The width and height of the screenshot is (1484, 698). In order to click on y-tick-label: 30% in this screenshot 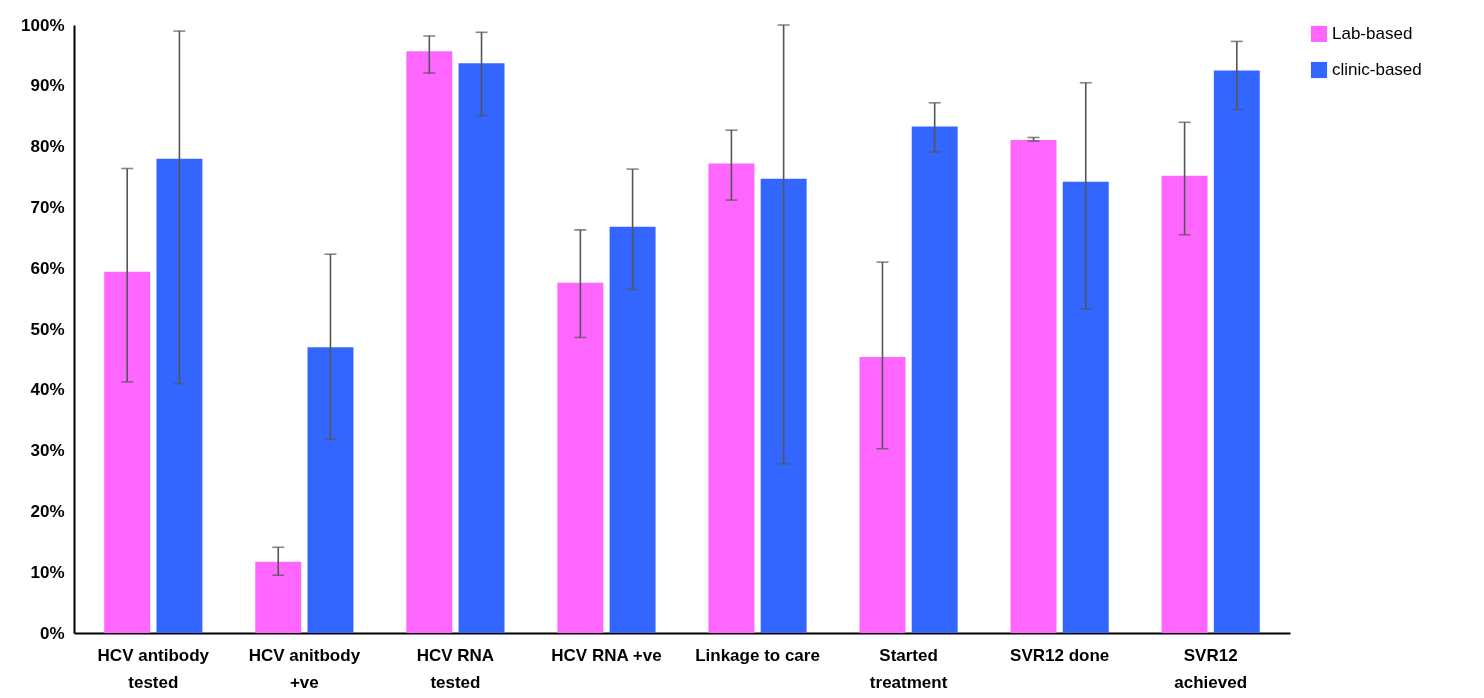, I will do `click(47, 451)`.